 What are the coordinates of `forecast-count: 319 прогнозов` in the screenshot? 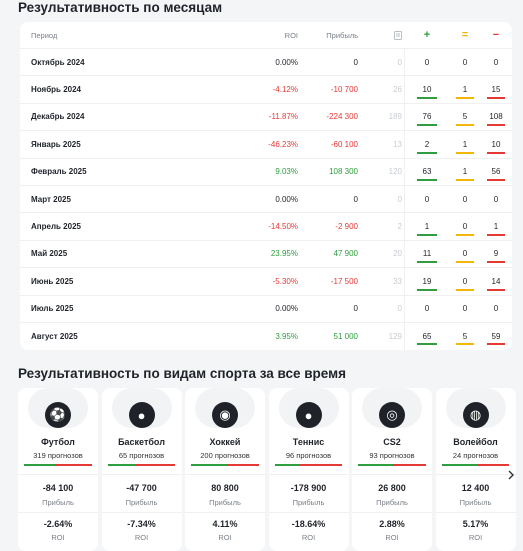 It's located at (58, 455).